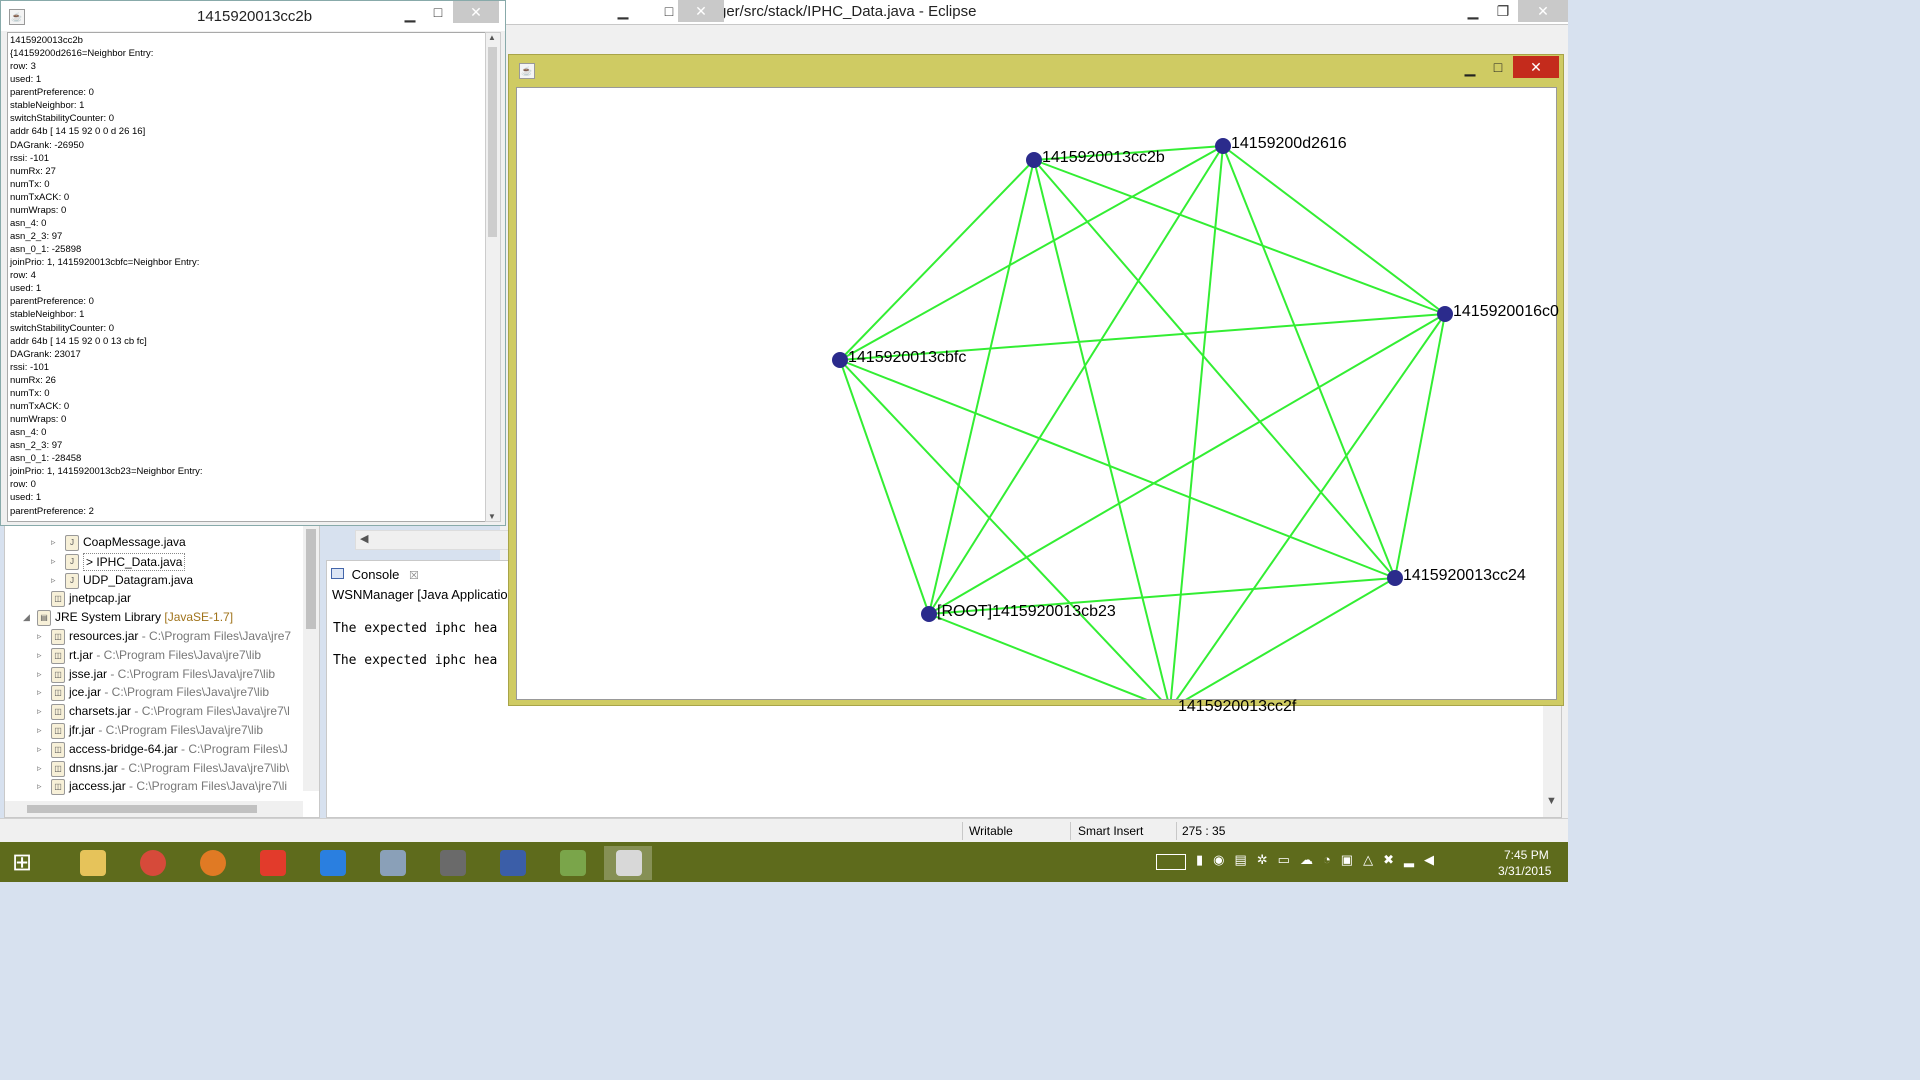  What do you see at coordinates (212, 863) in the screenshot?
I see `firefox-icon` at bounding box center [212, 863].